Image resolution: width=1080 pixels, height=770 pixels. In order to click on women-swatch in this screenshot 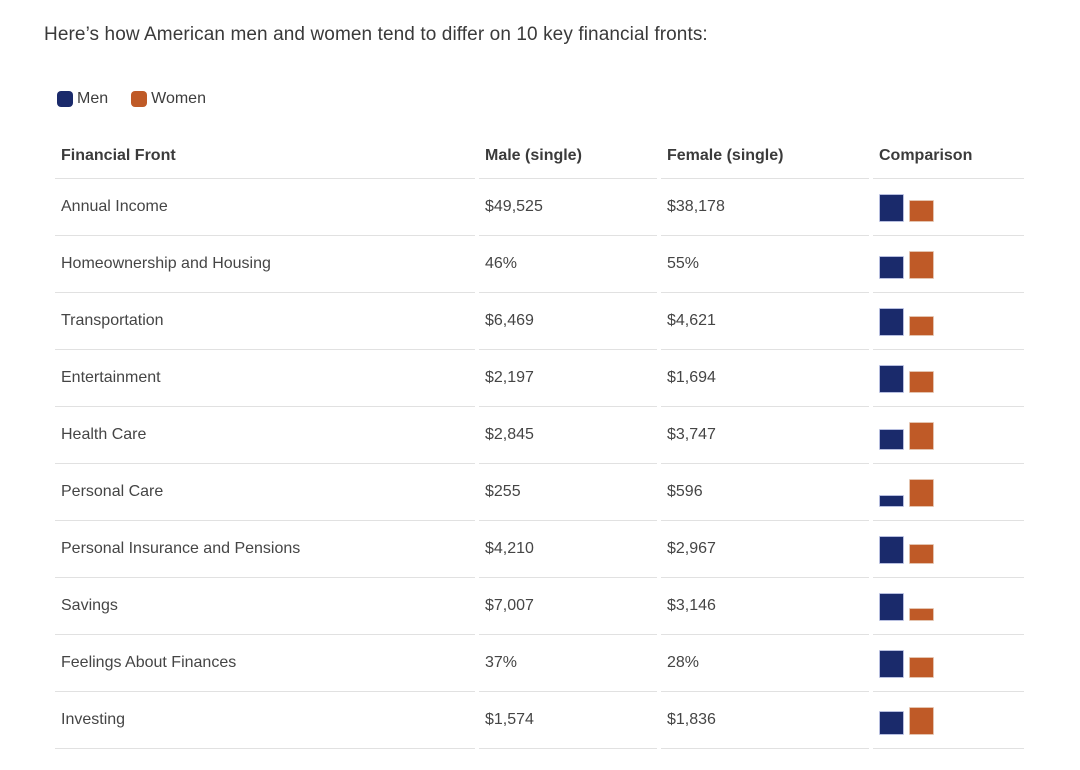, I will do `click(139, 99)`.